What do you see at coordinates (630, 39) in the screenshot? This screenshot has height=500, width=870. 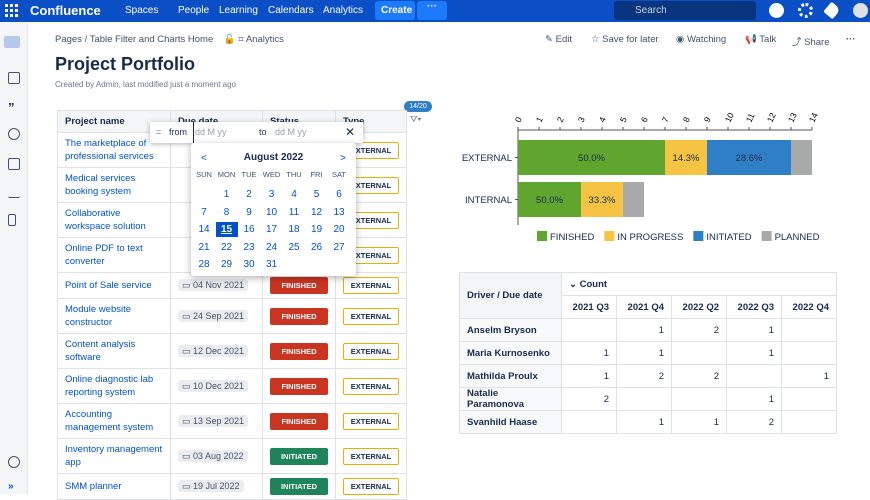 I see `action-label: Save for later` at bounding box center [630, 39].